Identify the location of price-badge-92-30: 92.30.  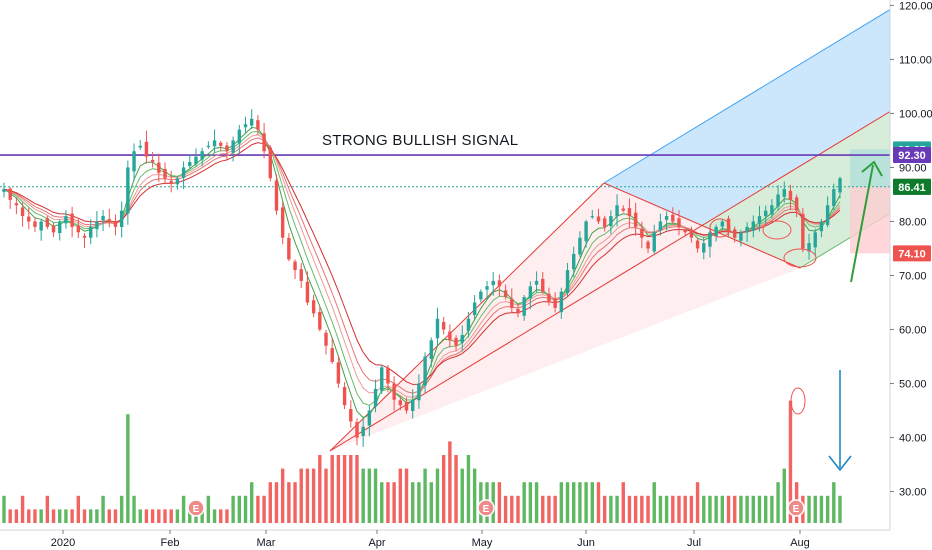
(912, 155).